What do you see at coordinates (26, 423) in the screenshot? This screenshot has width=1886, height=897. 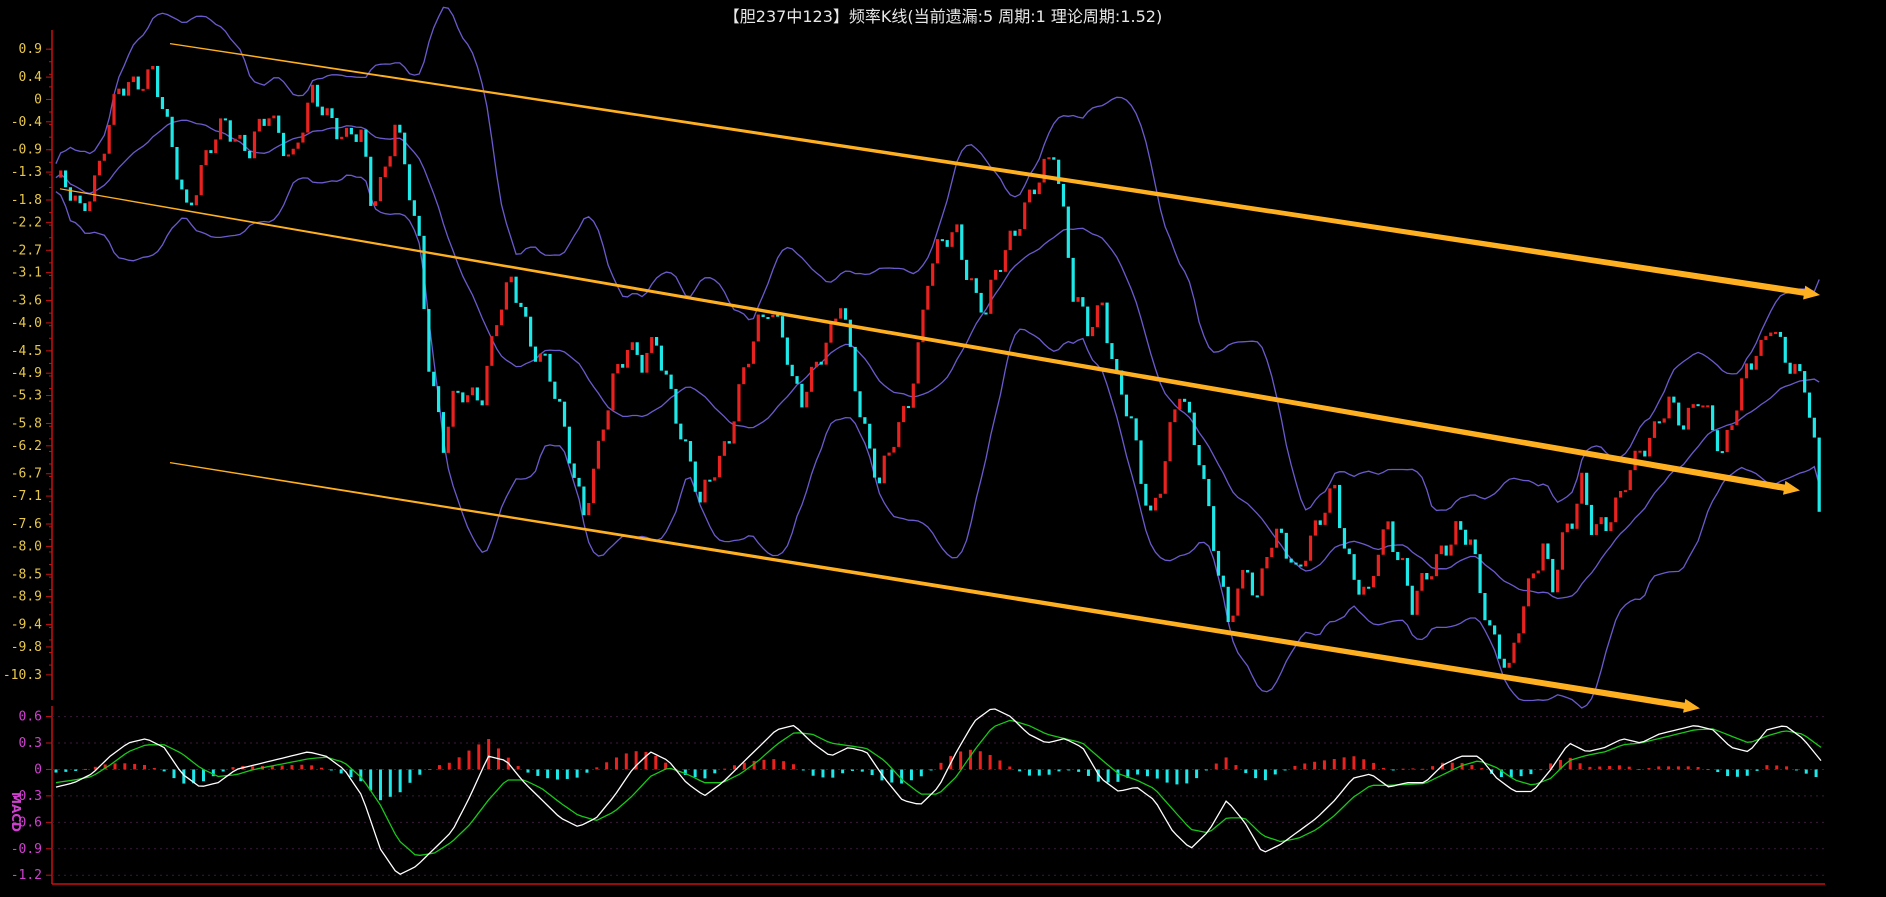 I see `y-tick-label: -5.8` at bounding box center [26, 423].